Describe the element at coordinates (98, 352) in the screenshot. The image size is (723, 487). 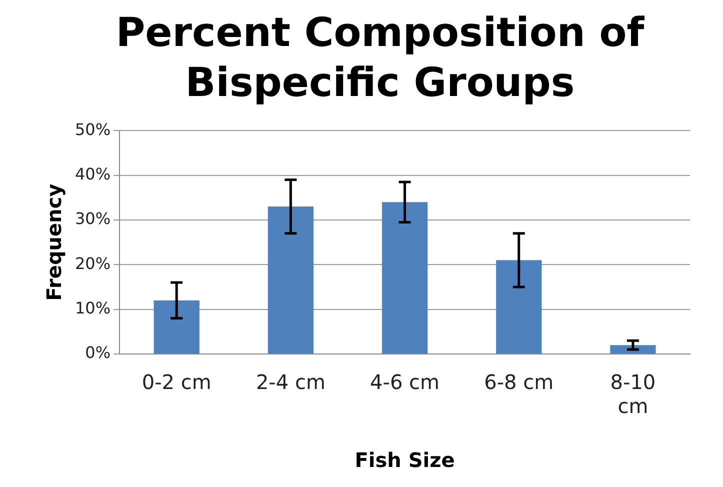
I see `y-tick-label: 0%` at that location.